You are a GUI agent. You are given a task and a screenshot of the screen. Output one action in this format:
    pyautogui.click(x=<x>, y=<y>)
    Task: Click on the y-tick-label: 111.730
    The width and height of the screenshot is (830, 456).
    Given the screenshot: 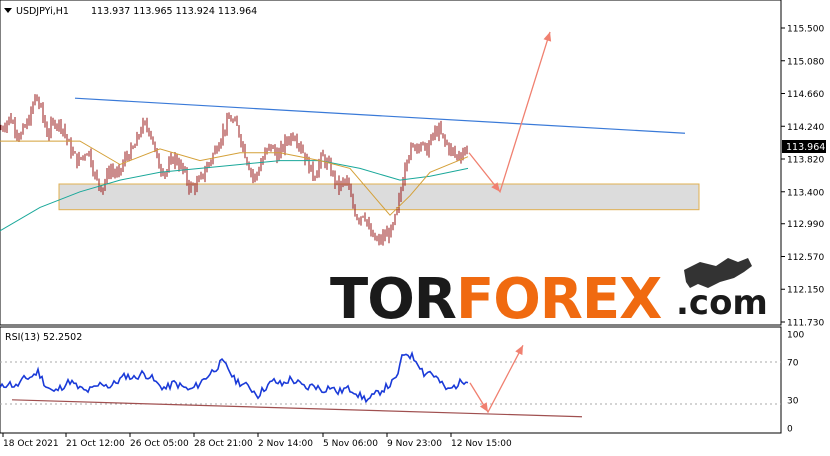 What is the action you would take?
    pyautogui.click(x=805, y=324)
    